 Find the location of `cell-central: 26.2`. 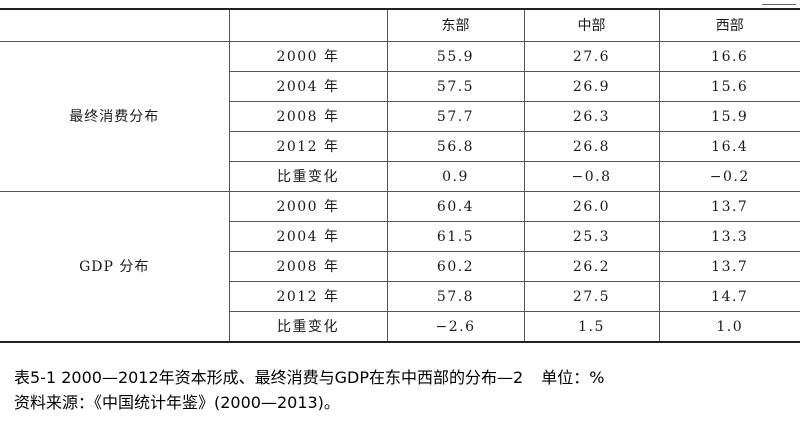

cell-central: 26.2 is located at coordinates (591, 266).